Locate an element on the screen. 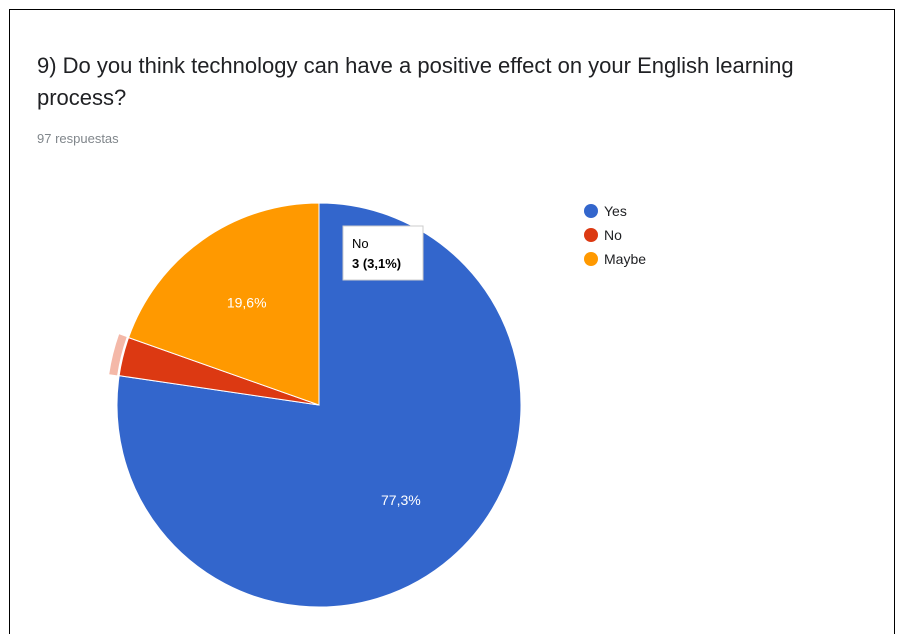 This screenshot has height=634, width=898. slice-label-yes: 77,3% is located at coordinates (401, 500).